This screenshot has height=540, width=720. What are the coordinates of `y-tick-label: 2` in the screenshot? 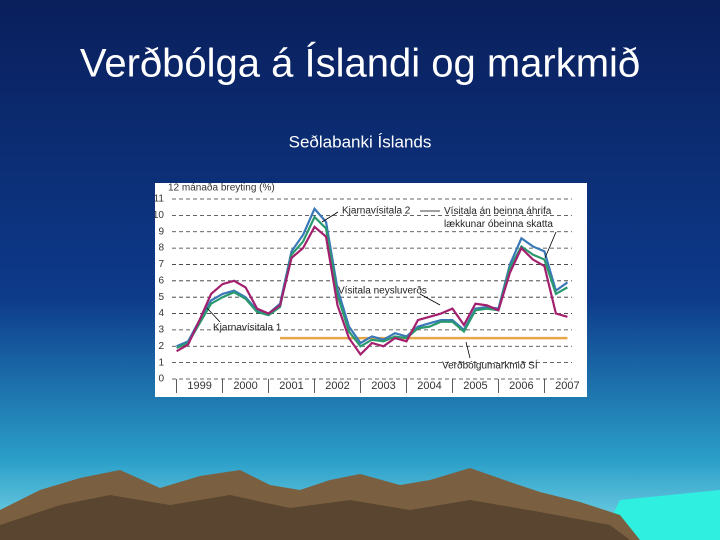 It's located at (161, 346).